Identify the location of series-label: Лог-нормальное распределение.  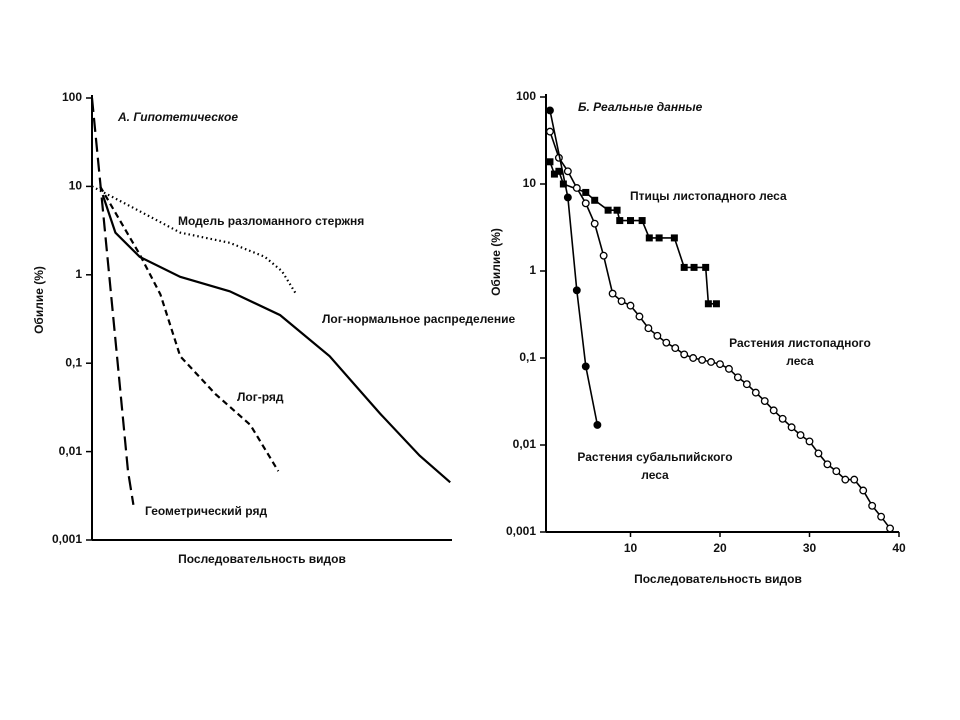
(418, 319).